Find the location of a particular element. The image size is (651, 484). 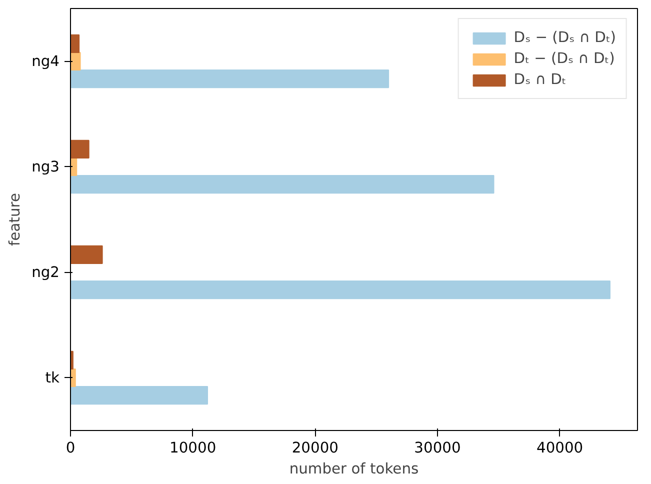

y-tick-label: ng3 is located at coordinates (46, 167).